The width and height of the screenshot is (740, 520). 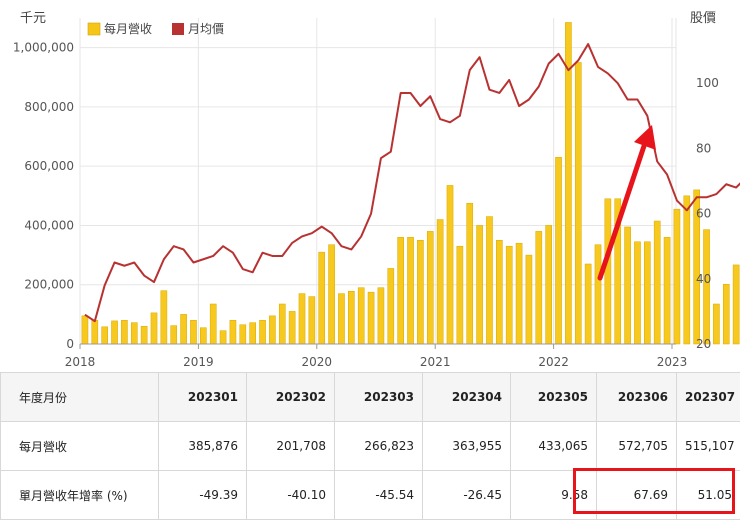 What do you see at coordinates (554, 495) in the screenshot?
I see `cell-yoy-202305: 9.58` at bounding box center [554, 495].